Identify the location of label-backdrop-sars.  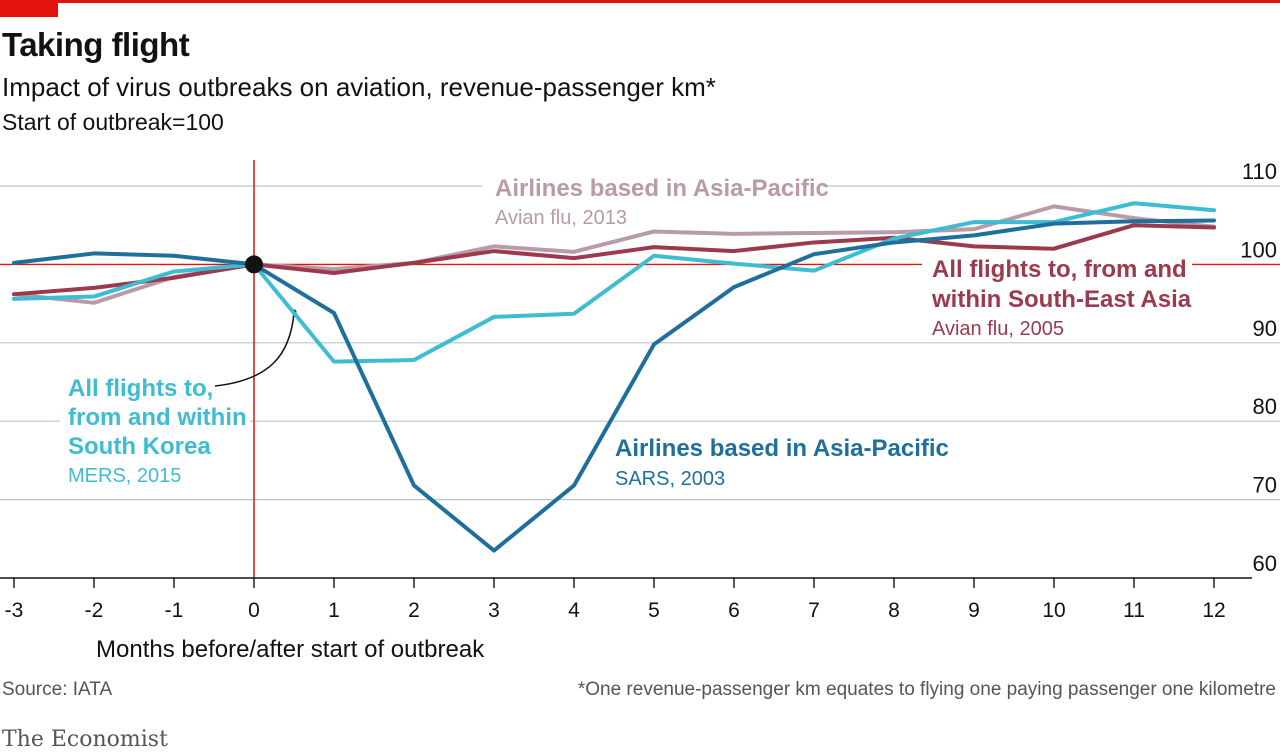
(770, 462).